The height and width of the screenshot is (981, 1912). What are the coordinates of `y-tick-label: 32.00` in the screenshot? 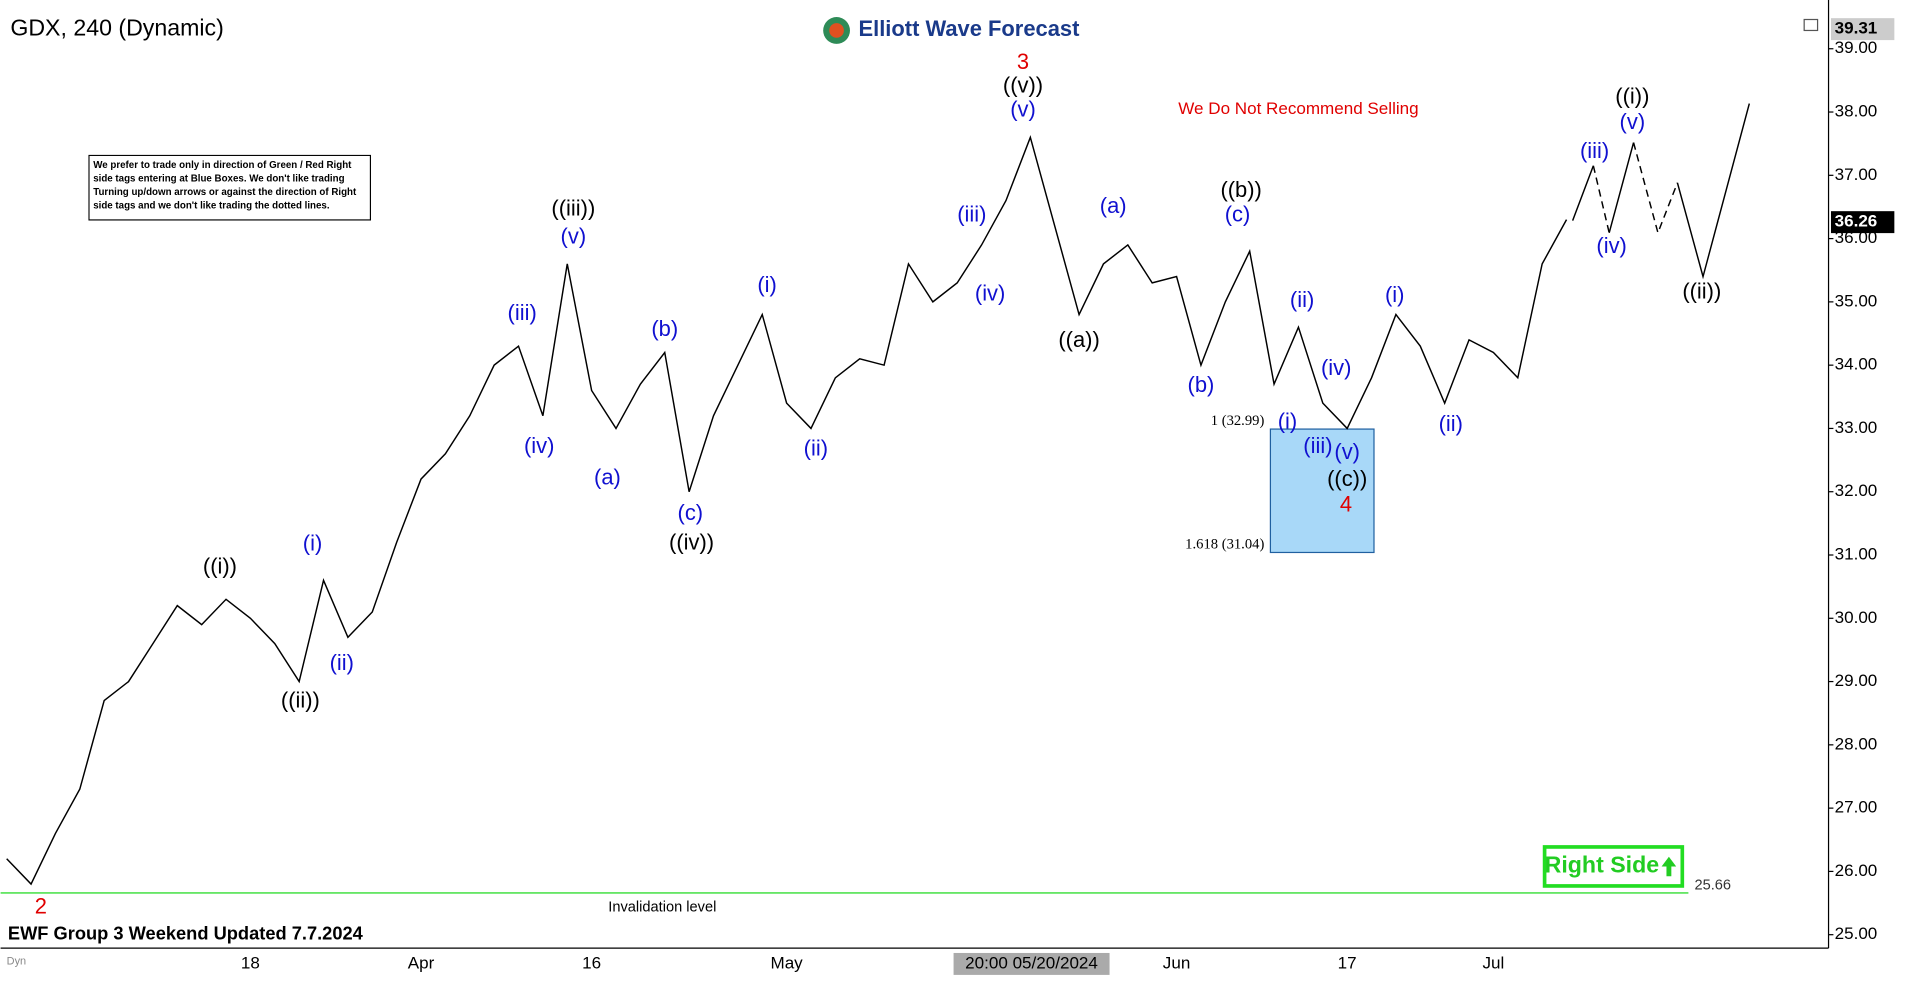 It's located at (1856, 490).